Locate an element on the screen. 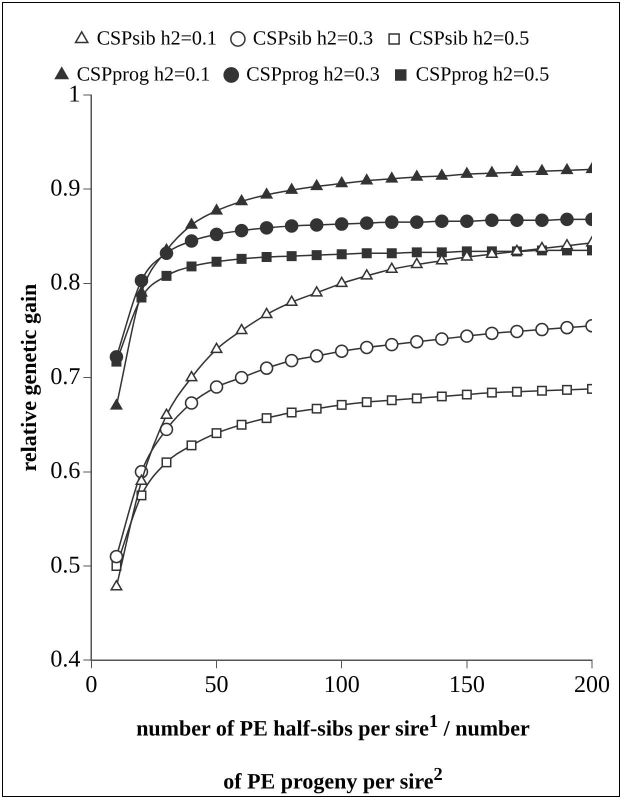 The width and height of the screenshot is (626, 803). y-tick-label: 0.5 is located at coordinates (65, 565).